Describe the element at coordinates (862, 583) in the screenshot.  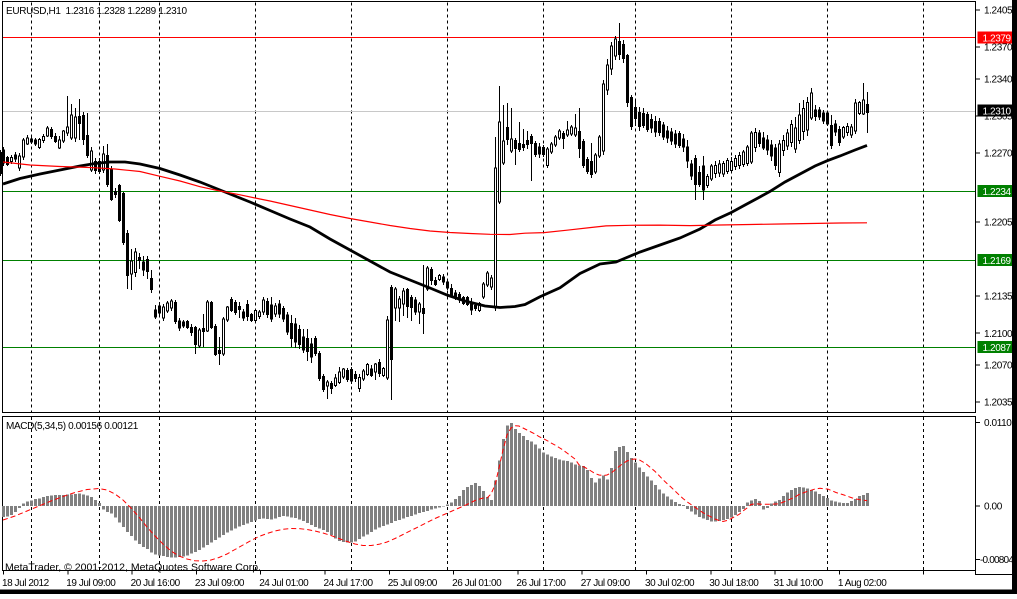
I see `svg-text: 1 Aug 02:00` at that location.